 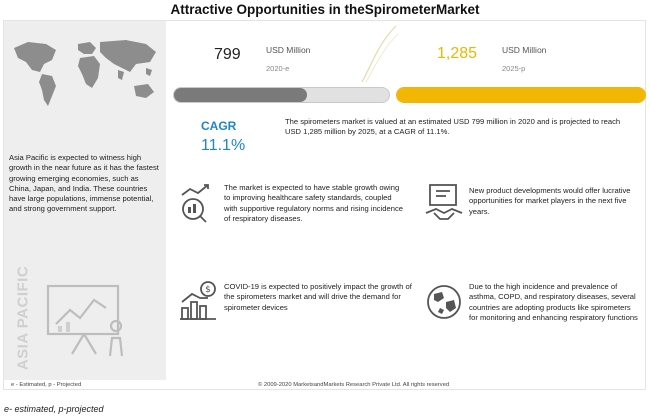 I want to click on presentation-board-icon, so click(x=85, y=320).